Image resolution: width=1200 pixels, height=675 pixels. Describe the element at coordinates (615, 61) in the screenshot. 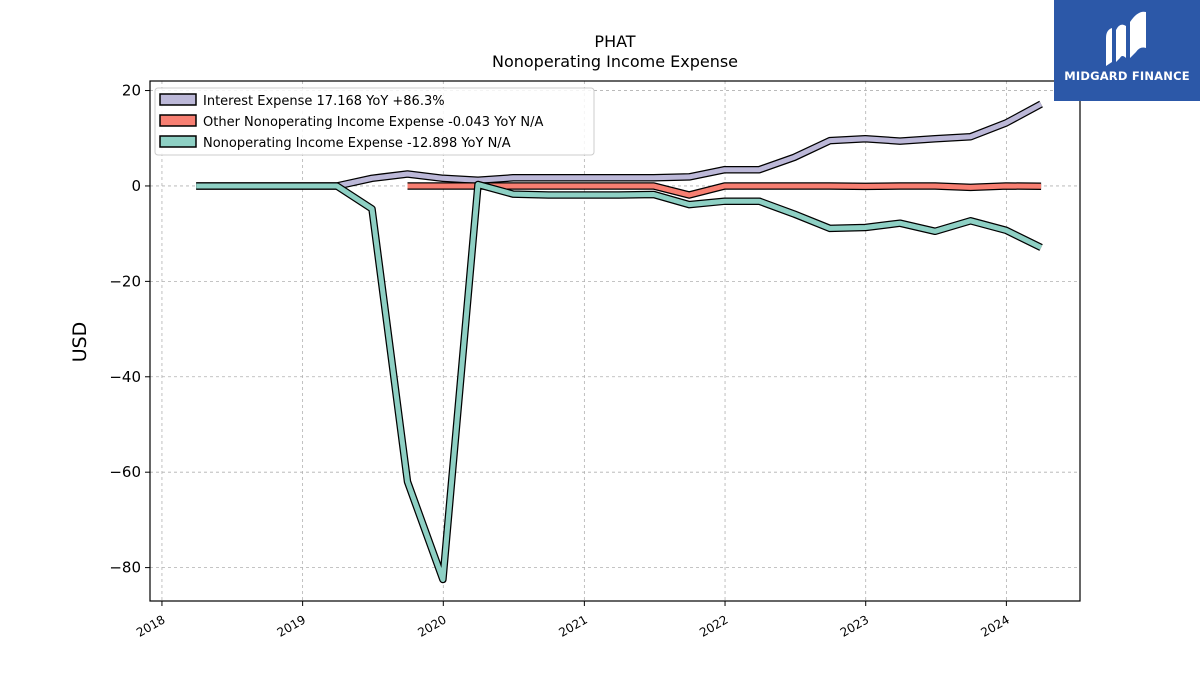

I see `chart-subtitle: Nonoperating Income Expense` at that location.